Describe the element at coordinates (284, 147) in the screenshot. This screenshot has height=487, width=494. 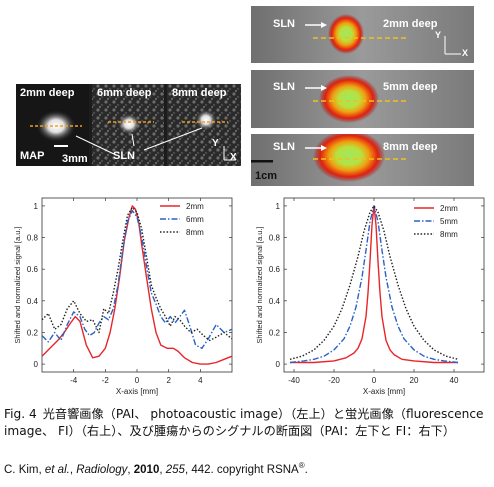
I see `fi-sln-3: SLN` at that location.